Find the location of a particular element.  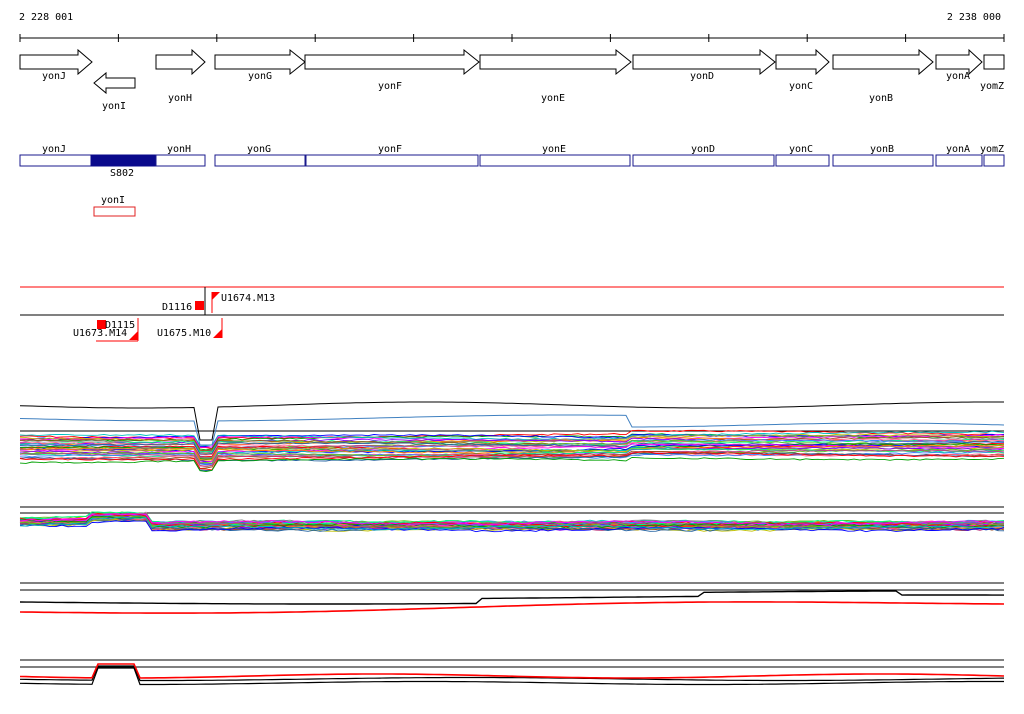

marker-D1115: D1115 is located at coordinates (116, 325).